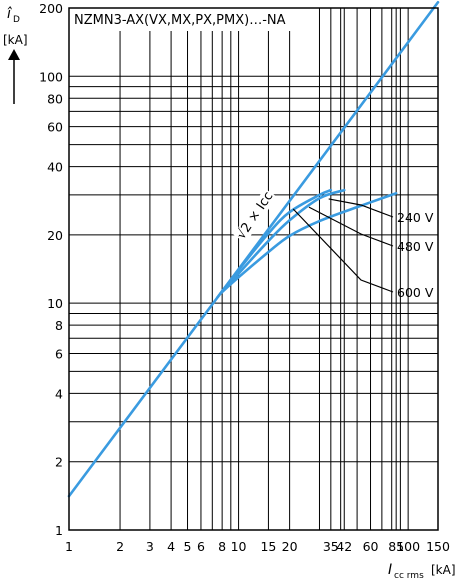  I want to click on x-axis-subscript: cc rms, so click(409, 575).